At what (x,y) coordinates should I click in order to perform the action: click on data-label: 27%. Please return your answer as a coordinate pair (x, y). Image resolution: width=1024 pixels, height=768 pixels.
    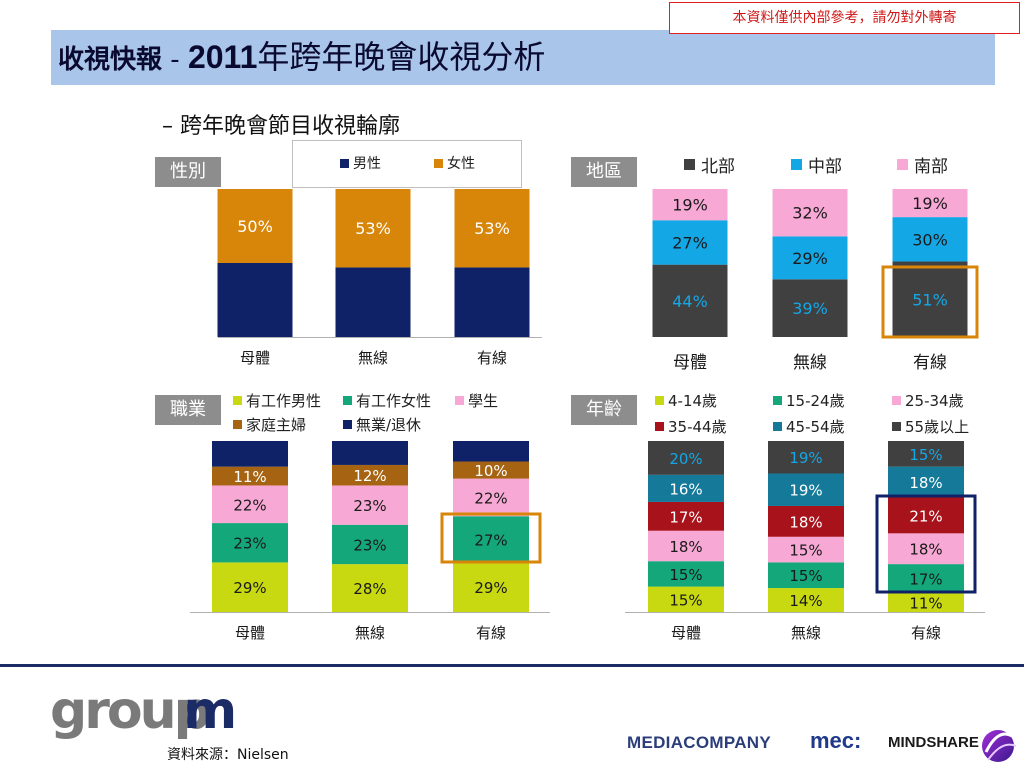
    Looking at the image, I should click on (690, 242).